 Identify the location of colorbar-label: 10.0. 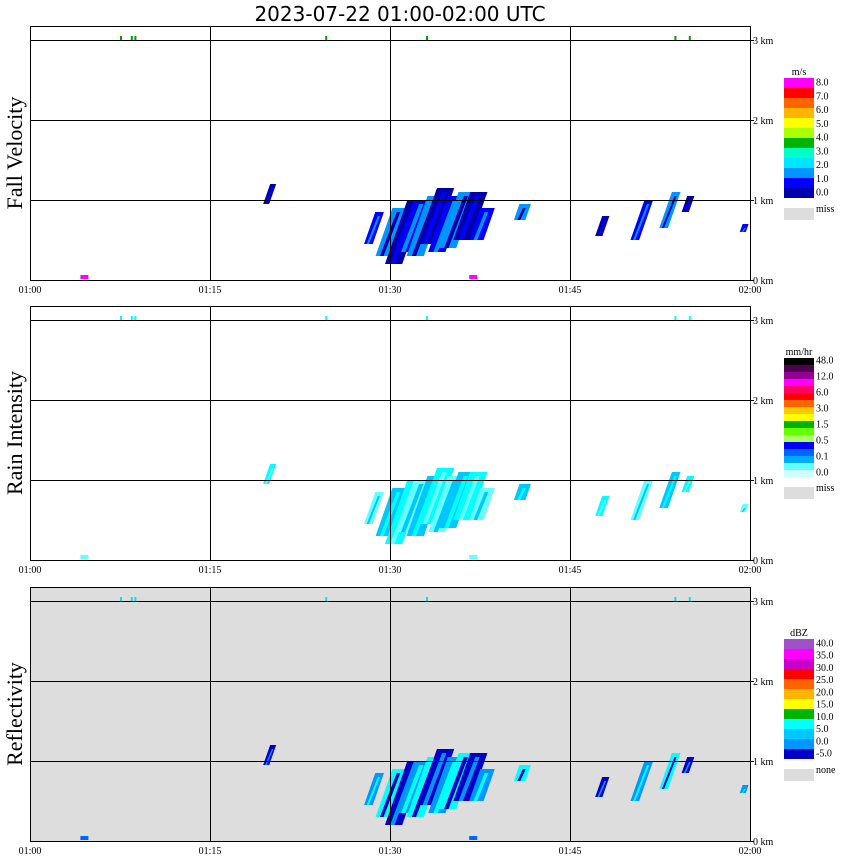
(825, 717).